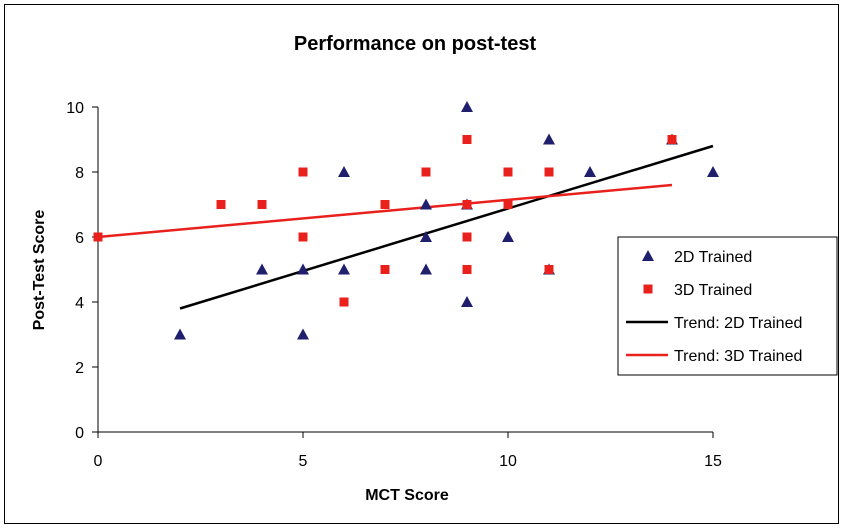 The image size is (845, 530). What do you see at coordinates (415, 44) in the screenshot?
I see `chart-title: Performance on post-test` at bounding box center [415, 44].